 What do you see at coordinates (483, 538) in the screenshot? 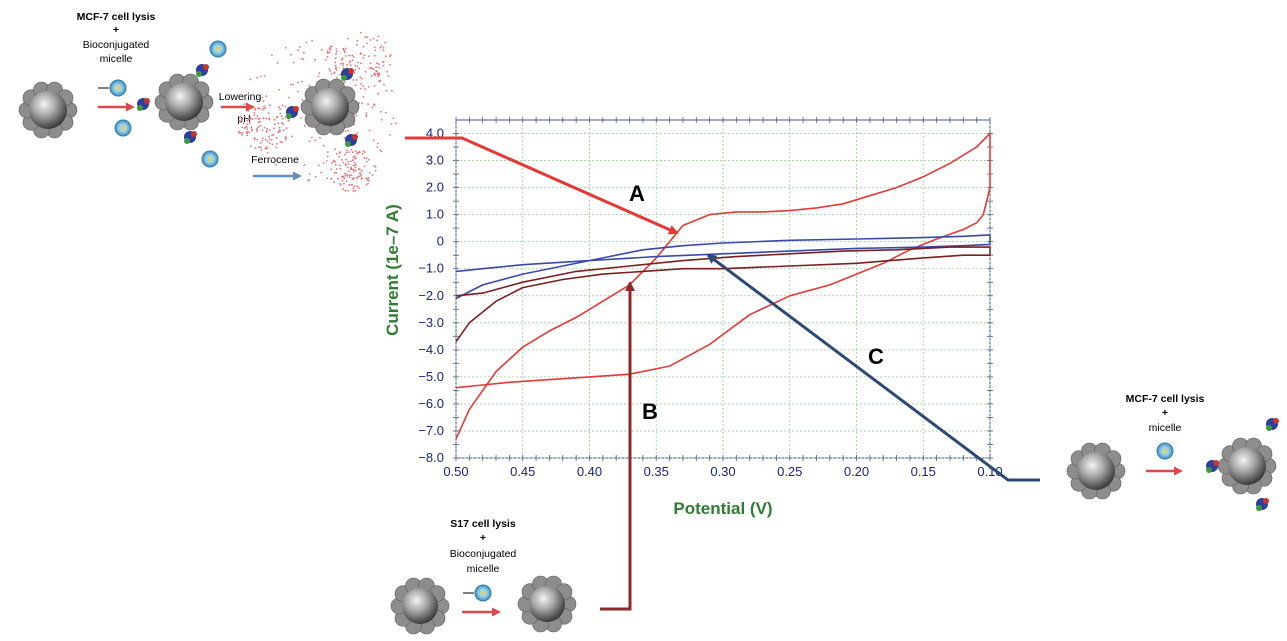
I see `bottom-plus: +` at bounding box center [483, 538].